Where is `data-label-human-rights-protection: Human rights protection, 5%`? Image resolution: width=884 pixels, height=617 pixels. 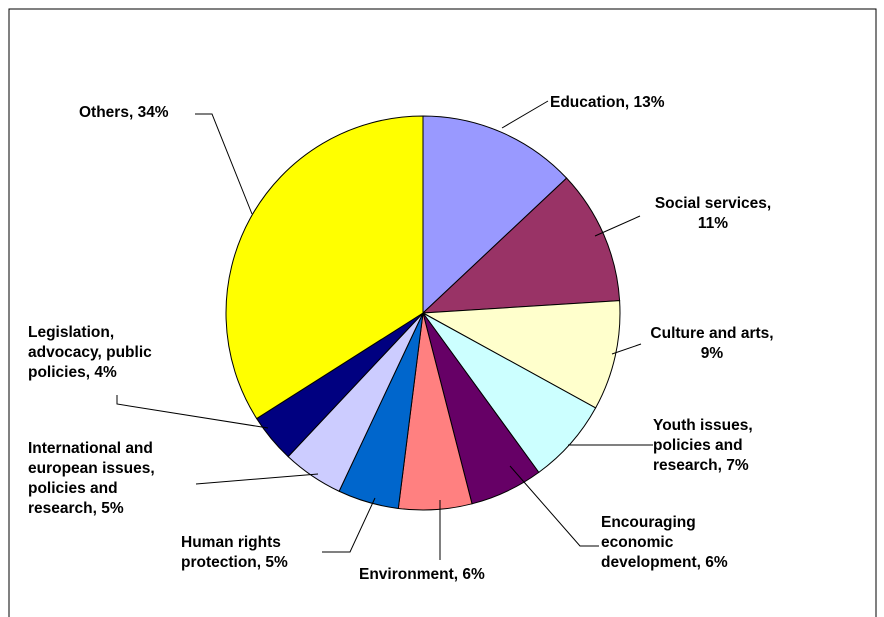
data-label-human-rights-protection: Human rights protection, 5% is located at coordinates (234, 552).